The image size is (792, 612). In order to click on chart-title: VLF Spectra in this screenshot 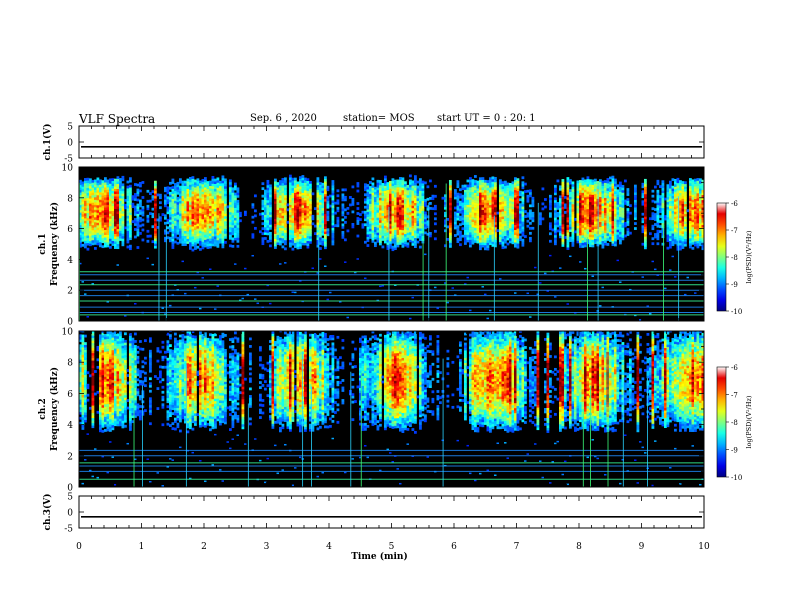, I will do `click(117, 119)`.